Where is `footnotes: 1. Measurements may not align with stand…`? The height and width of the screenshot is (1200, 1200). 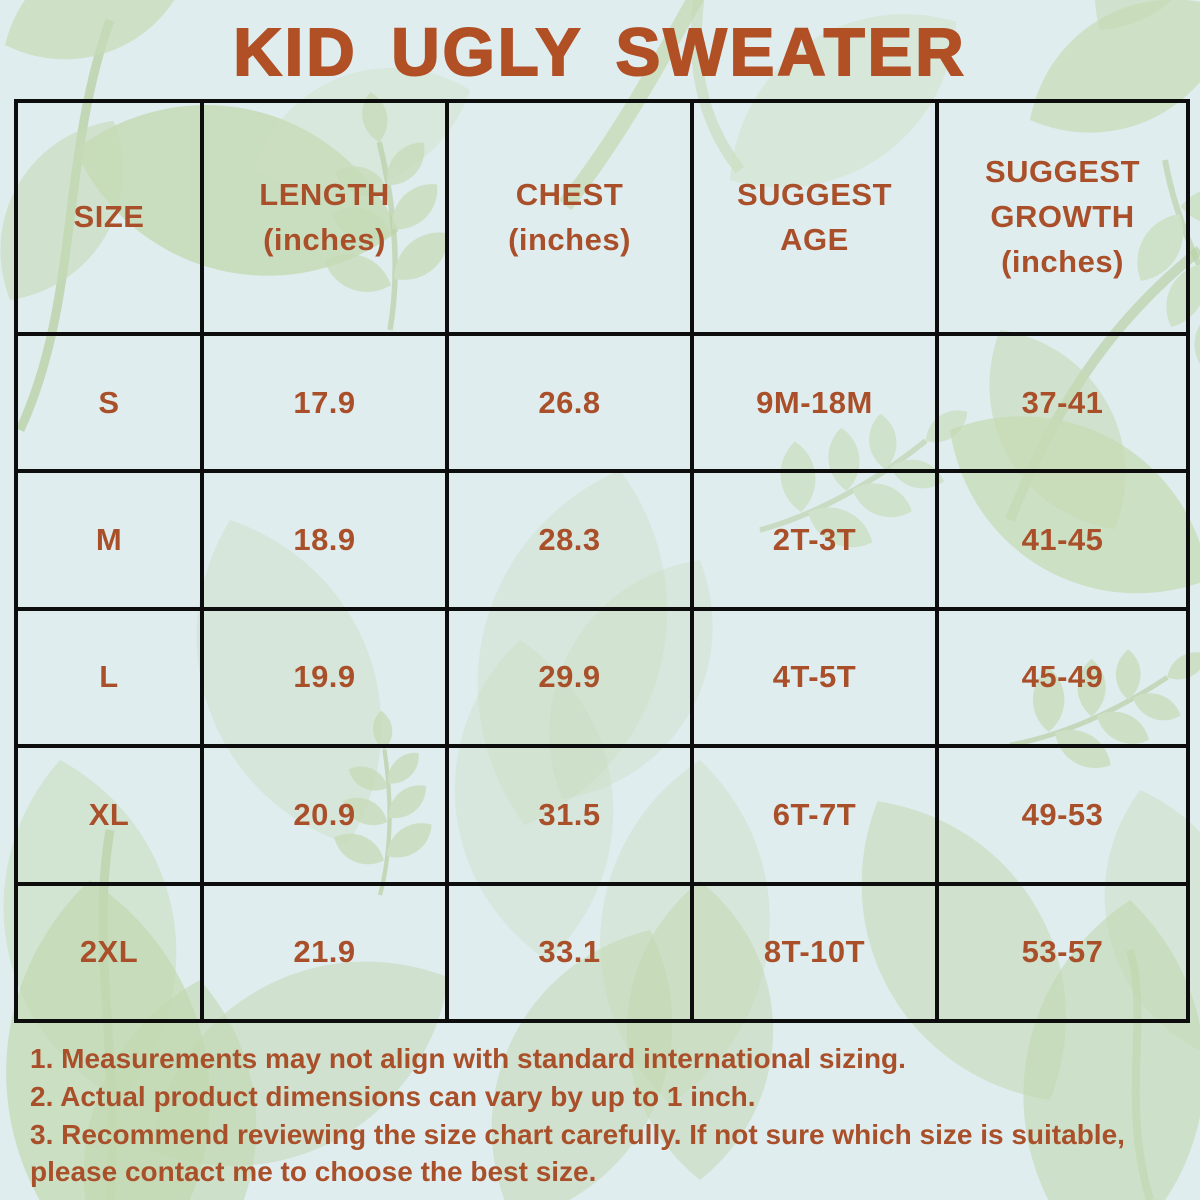 footnotes: 1. Measurements may not align with stand… is located at coordinates (595, 1115).